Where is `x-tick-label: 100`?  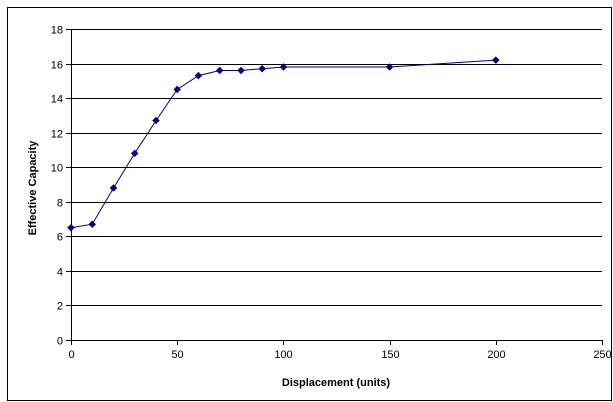
x-tick-label: 100 is located at coordinates (283, 355).